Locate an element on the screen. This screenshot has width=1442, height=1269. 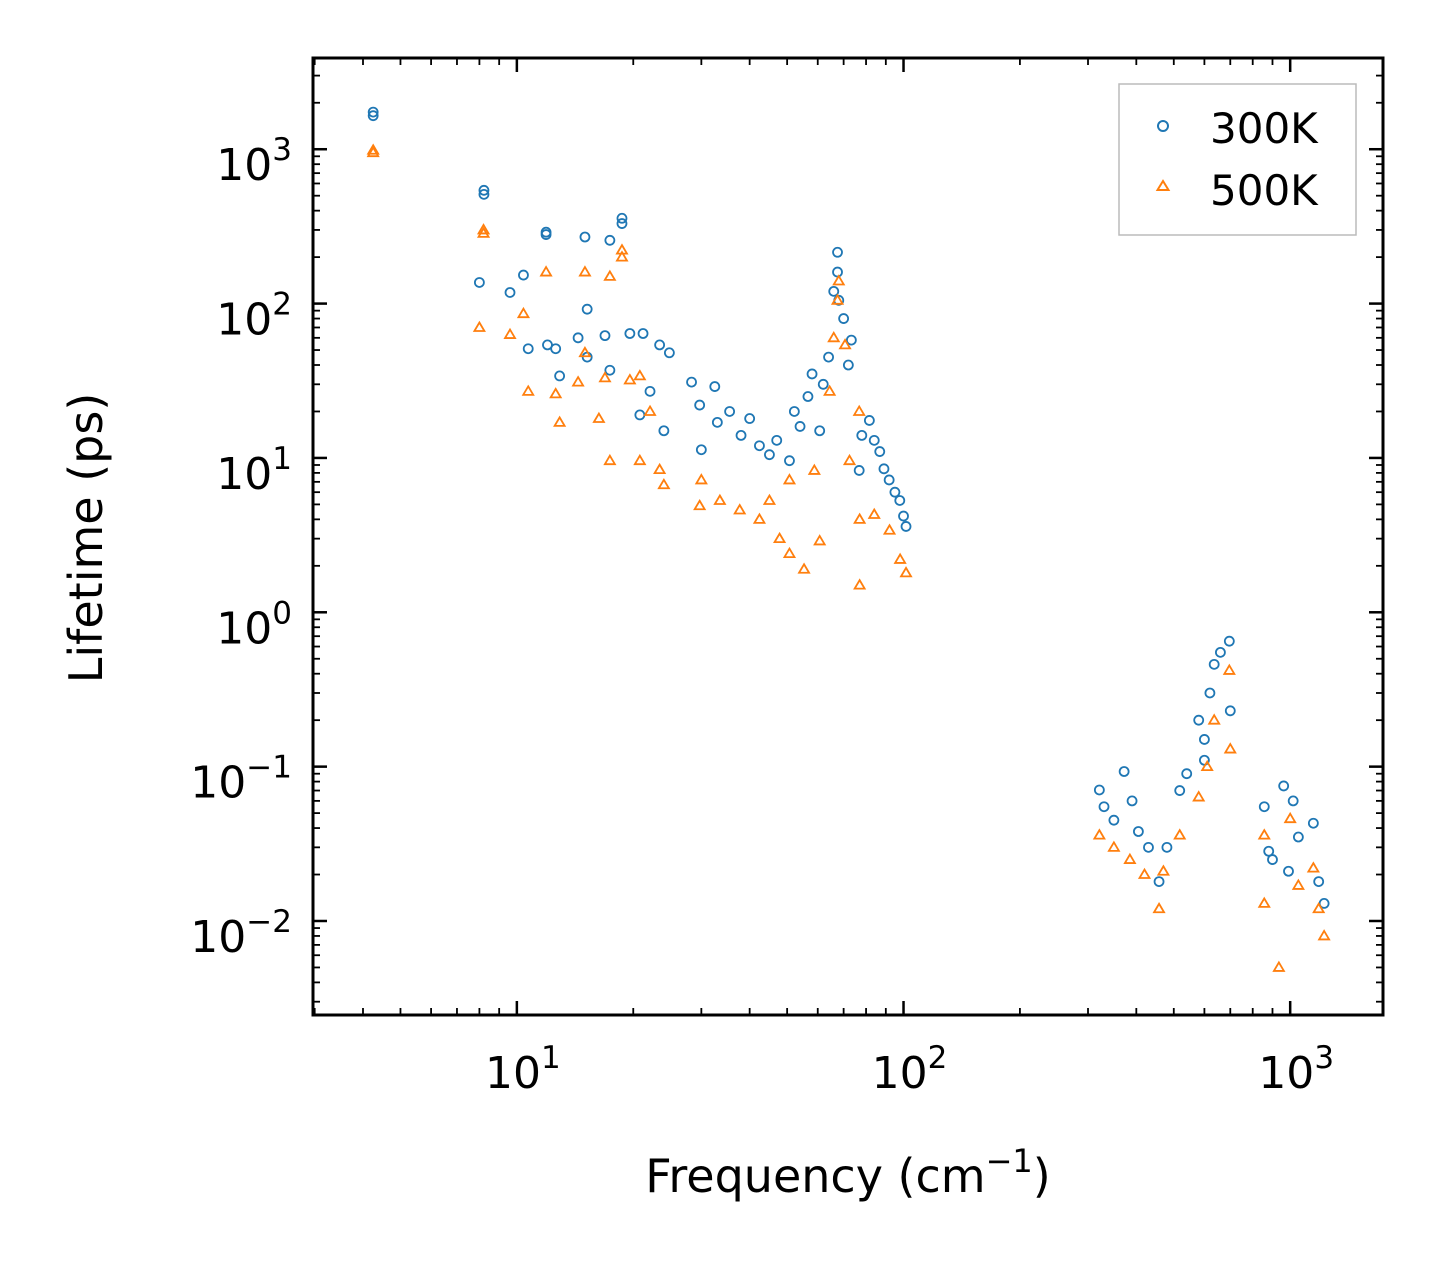
x-axis-label: Frequency (cm−1) is located at coordinates (847, 1172).